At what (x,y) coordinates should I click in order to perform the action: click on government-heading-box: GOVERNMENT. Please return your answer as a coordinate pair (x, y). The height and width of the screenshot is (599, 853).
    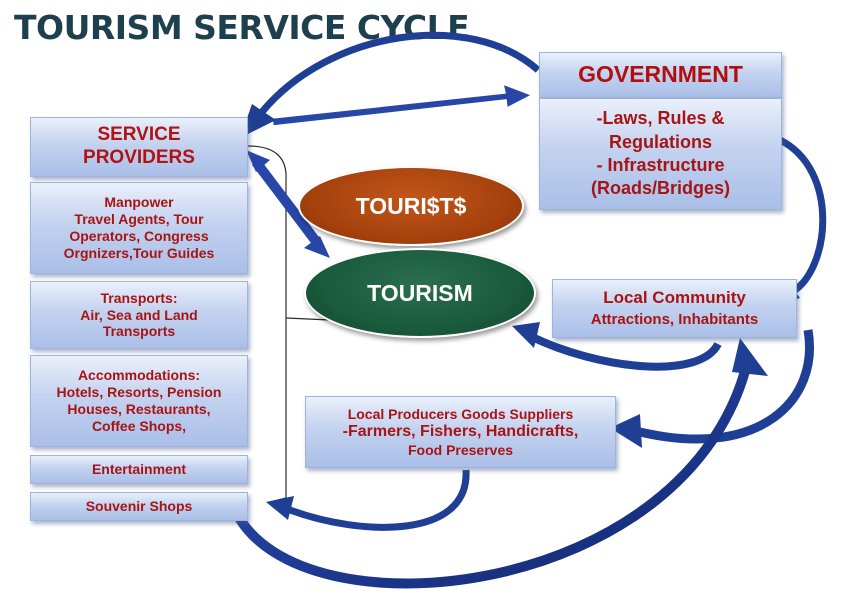
    Looking at the image, I should click on (660, 75).